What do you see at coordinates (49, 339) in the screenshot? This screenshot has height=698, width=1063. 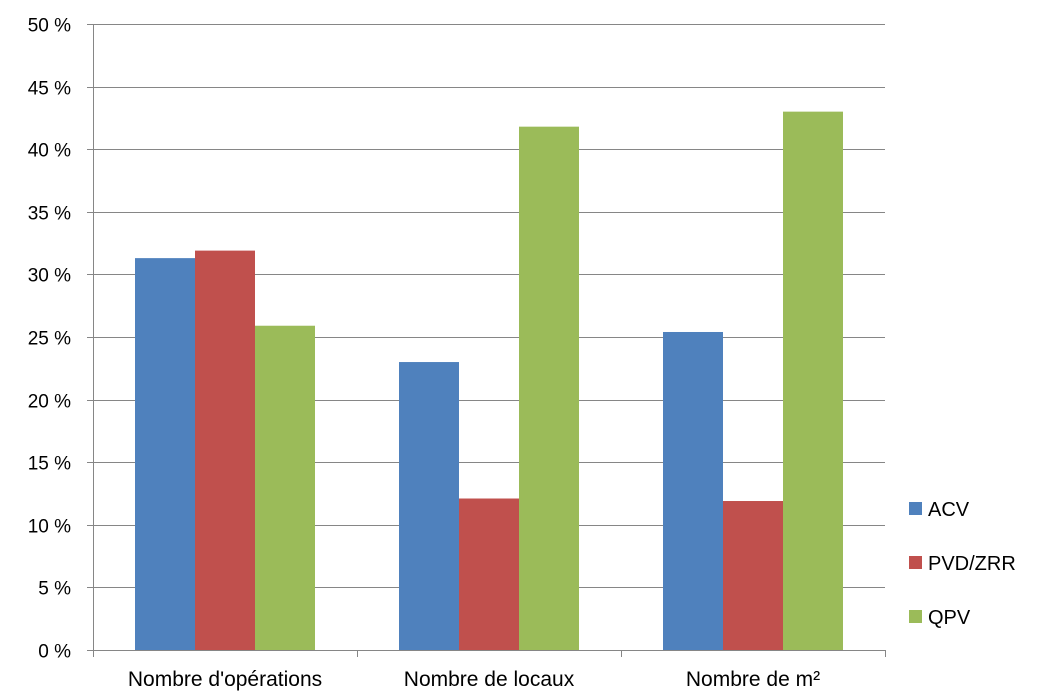 I see `y-tick-label: 25 %` at bounding box center [49, 339].